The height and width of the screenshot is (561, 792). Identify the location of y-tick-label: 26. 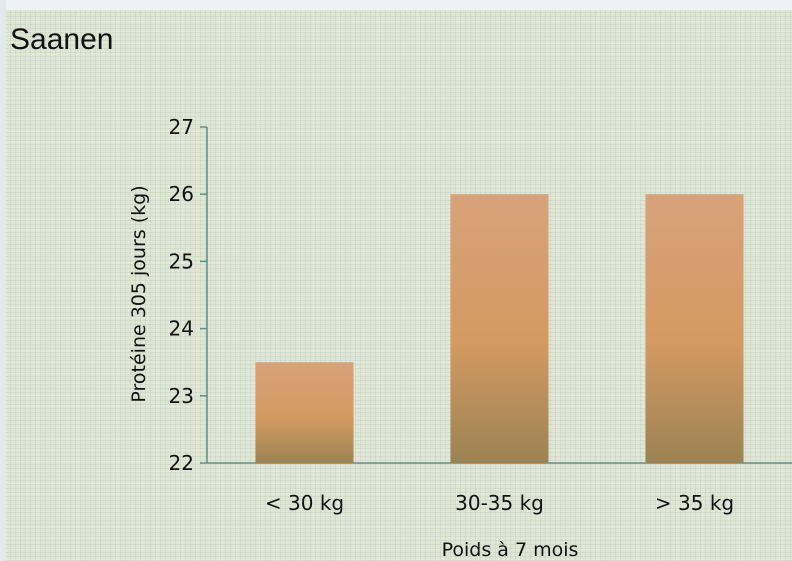
(181, 194).